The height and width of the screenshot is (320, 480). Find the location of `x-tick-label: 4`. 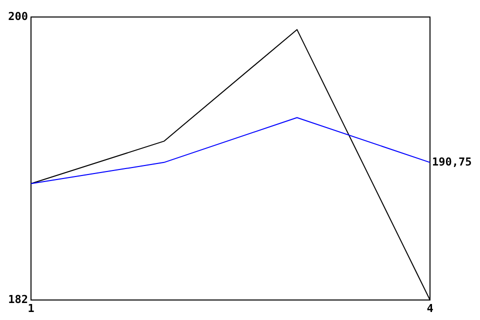

x-tick-label: 4 is located at coordinates (430, 308).